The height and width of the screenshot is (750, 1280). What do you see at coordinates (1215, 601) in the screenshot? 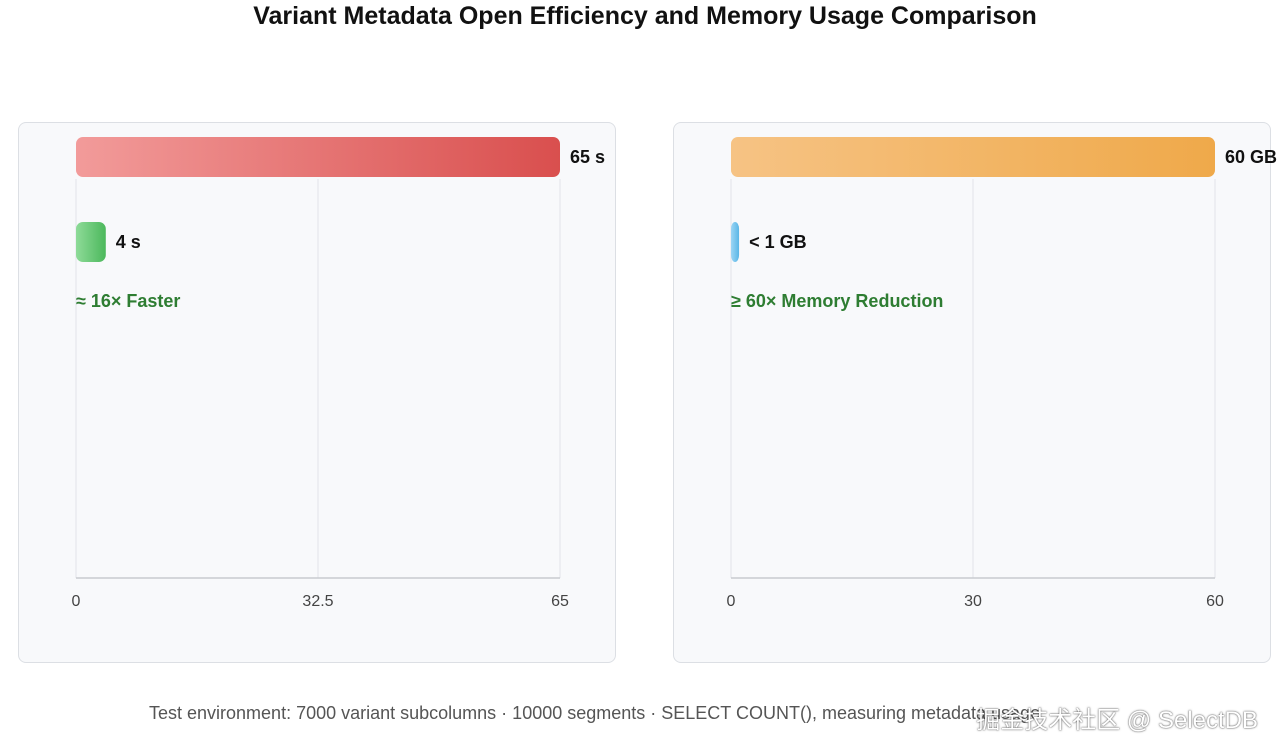
I see `x-tick-label: 60` at bounding box center [1215, 601].